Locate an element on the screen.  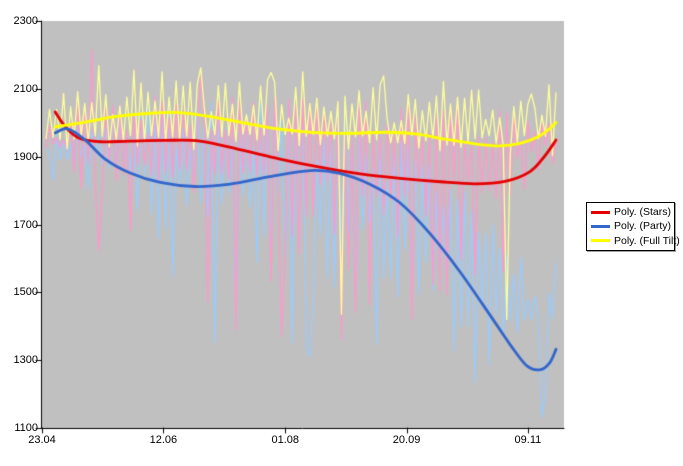
legend-label-stars: Poly. (Stars) is located at coordinates (642, 212).